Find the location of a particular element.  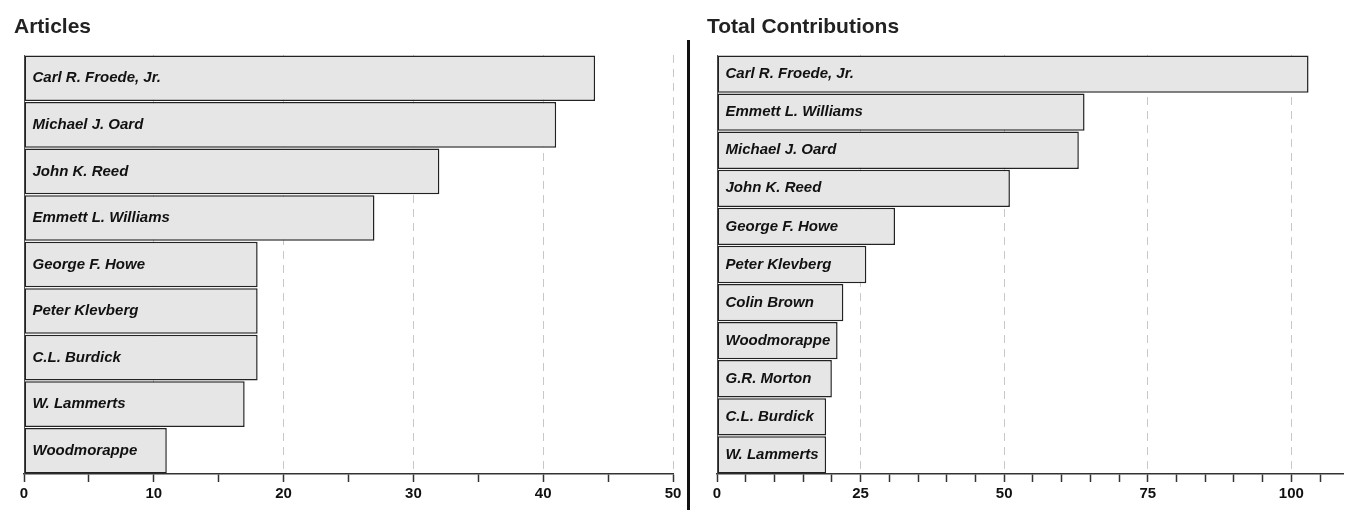

x-tick-label: 100 is located at coordinates (1291, 493).